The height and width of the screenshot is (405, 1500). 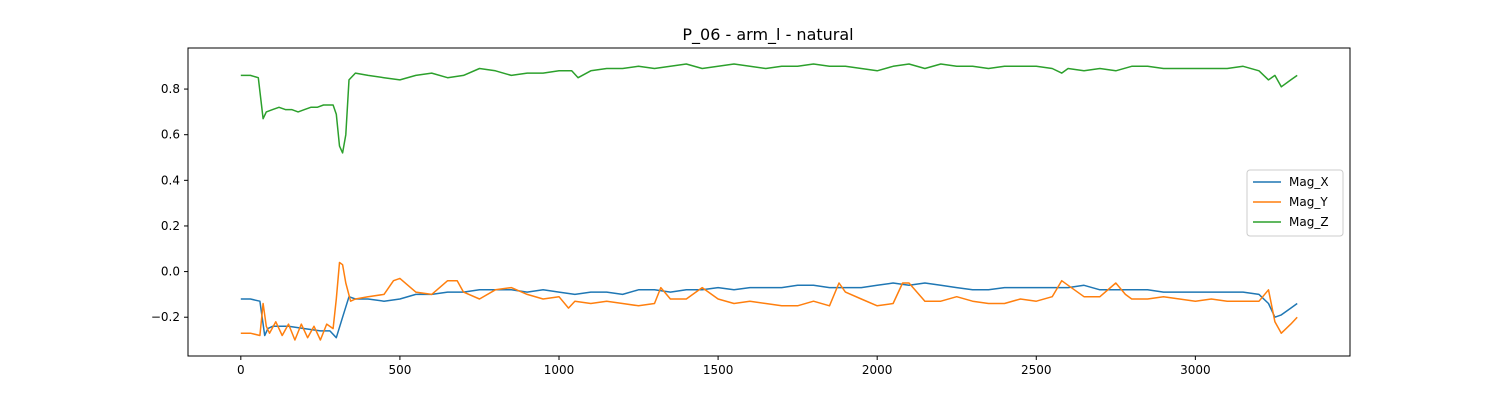 I want to click on x-axis: 0 500 1000 1500 2000 2500 3000, so click(x=724, y=366).